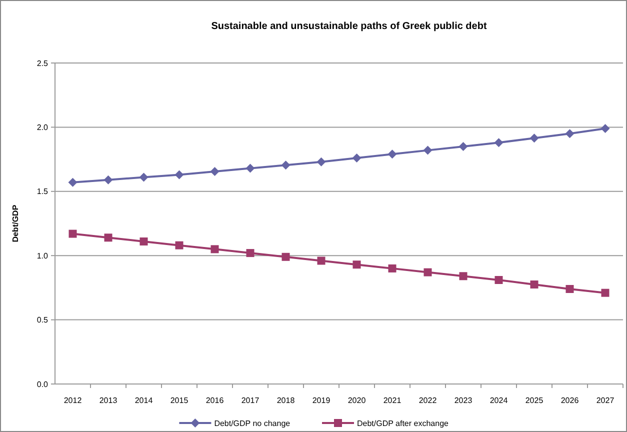  I want to click on x-tick-label: 2018, so click(286, 400).